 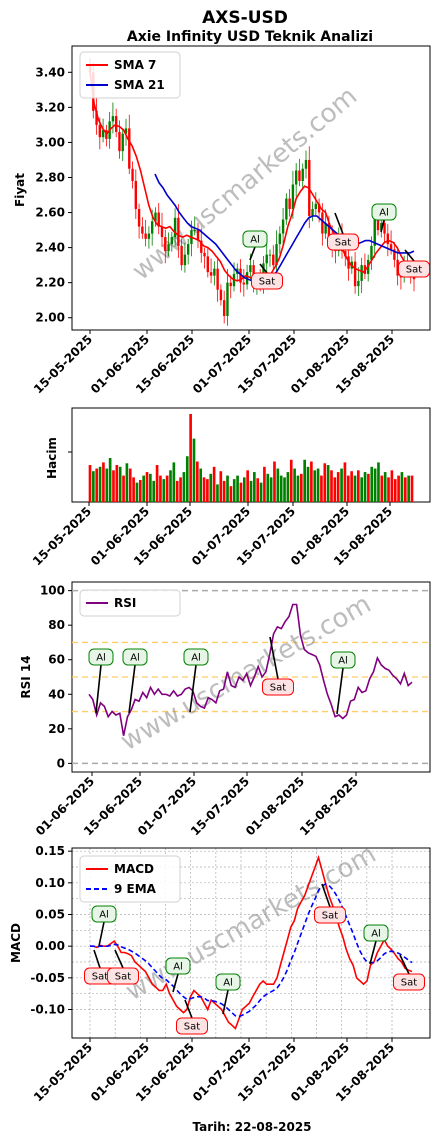 What do you see at coordinates (50, 883) in the screenshot?
I see `macd-ytick-label: 0.10` at bounding box center [50, 883].